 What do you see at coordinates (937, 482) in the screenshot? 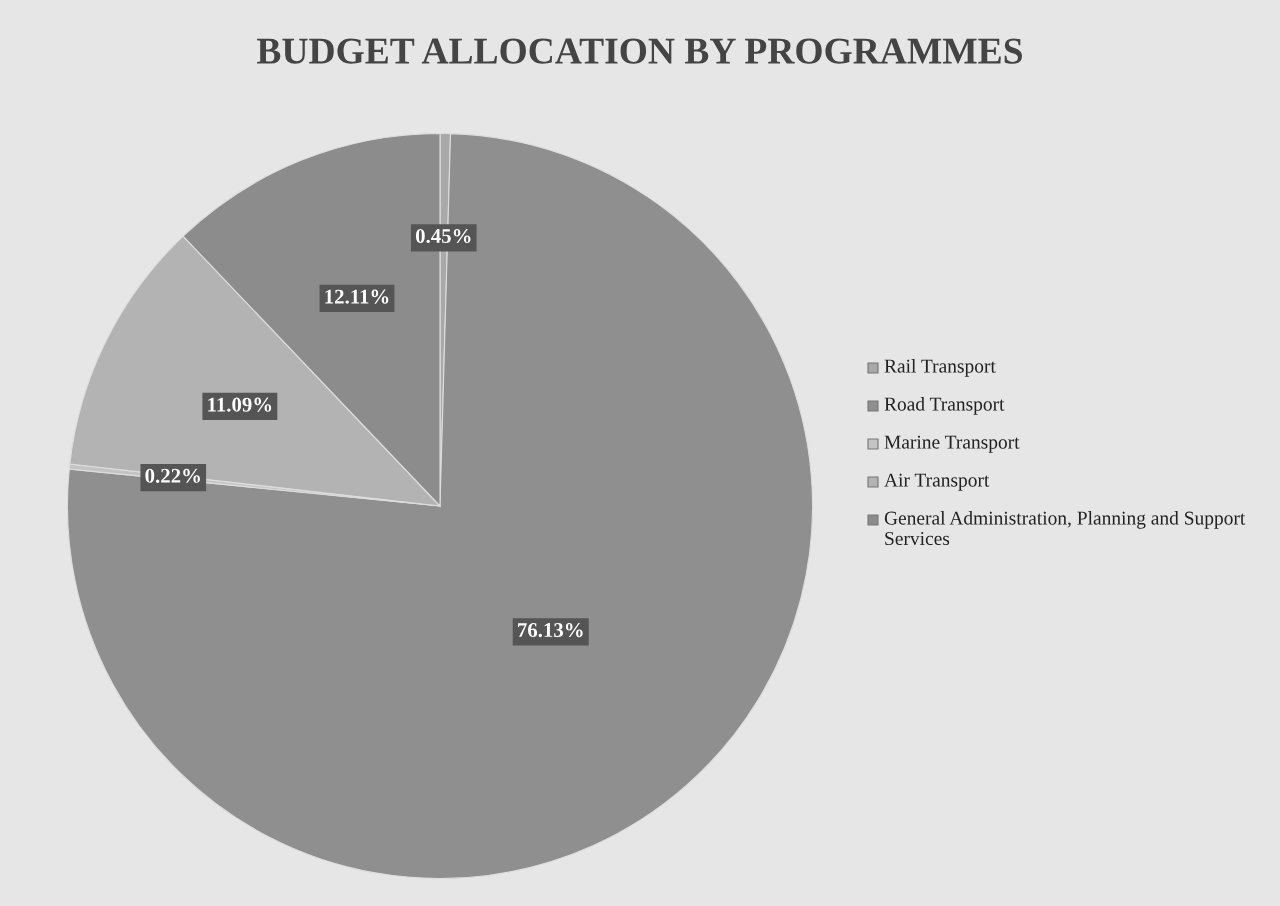
I see `legend-label: Air Transport` at bounding box center [937, 482].